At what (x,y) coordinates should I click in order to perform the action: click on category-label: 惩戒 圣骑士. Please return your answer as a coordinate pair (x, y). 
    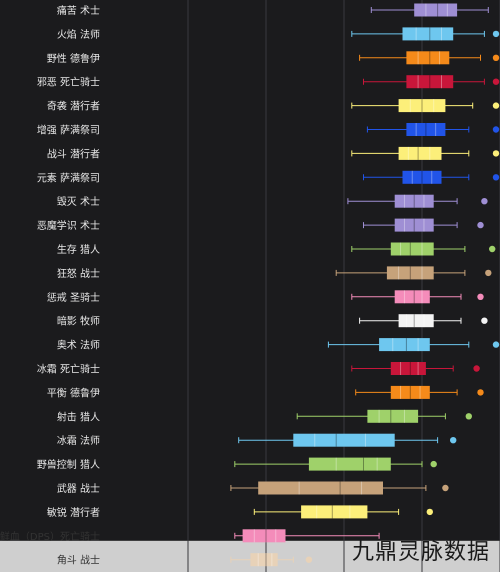
    Looking at the image, I should click on (73, 297).